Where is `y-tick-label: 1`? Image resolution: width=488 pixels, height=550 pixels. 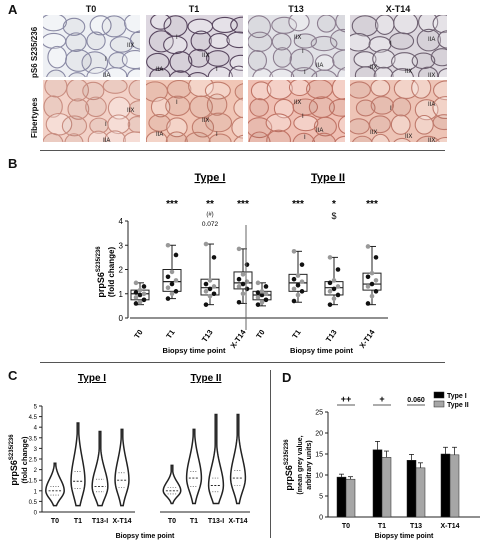 y-tick-label: 1 is located at coordinates (121, 294).